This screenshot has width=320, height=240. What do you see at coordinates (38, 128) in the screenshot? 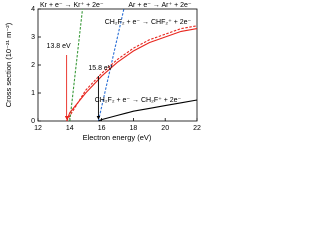
I see `x-tick-label: 12` at bounding box center [38, 128].